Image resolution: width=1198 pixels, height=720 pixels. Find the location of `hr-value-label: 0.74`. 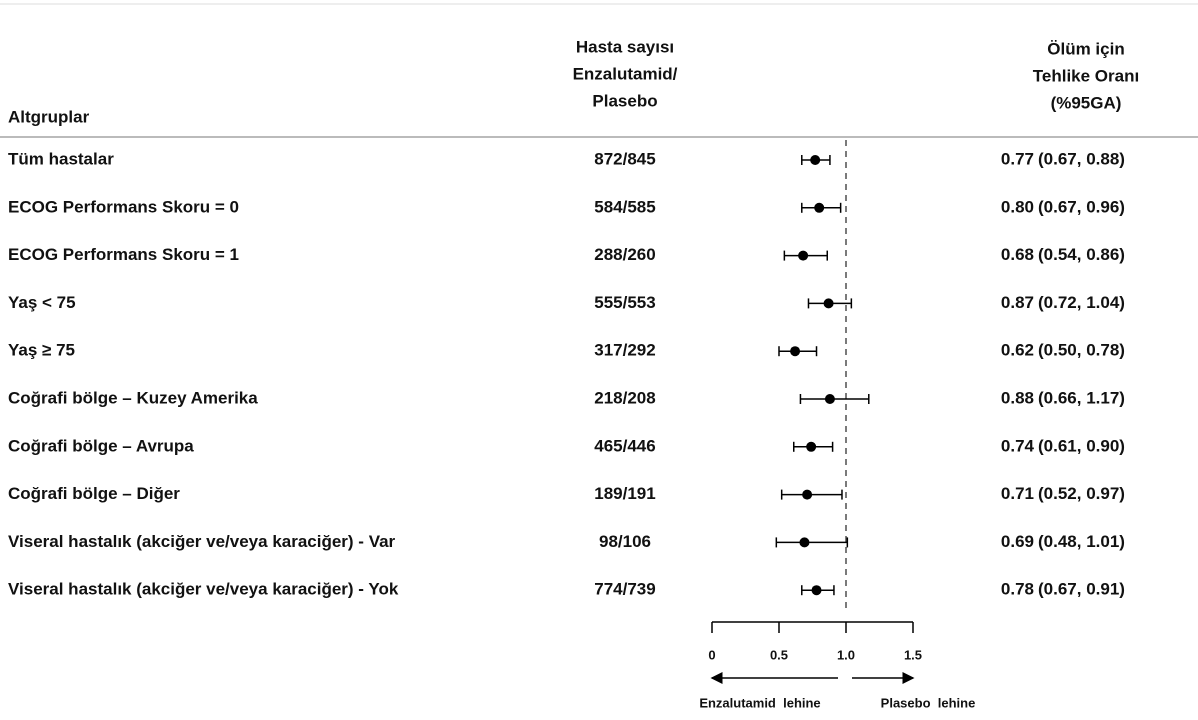

hr-value-label: 0.74 is located at coordinates (1018, 445).